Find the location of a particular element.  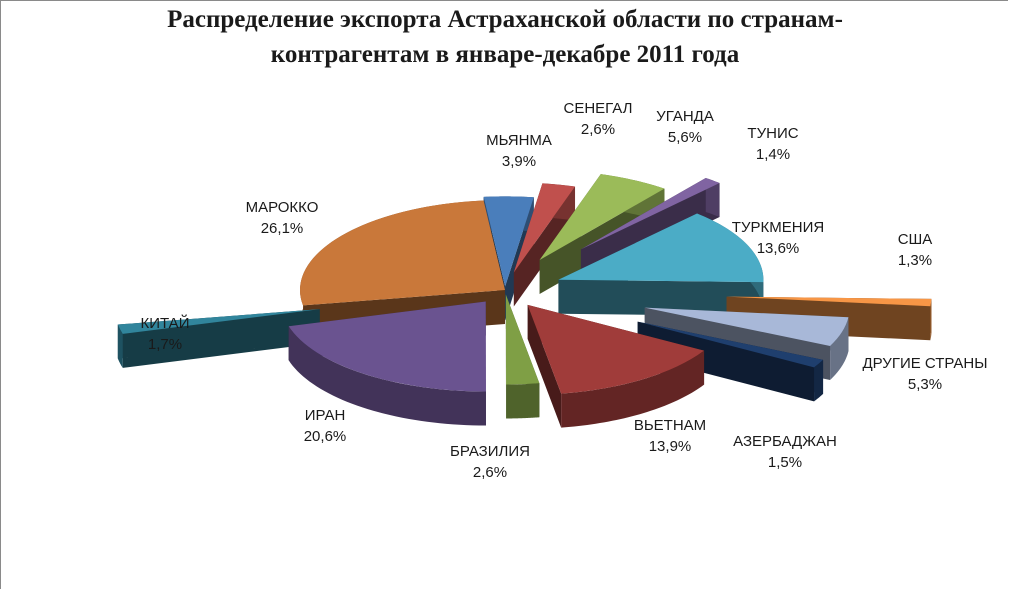

slice-label-name: МАРОККО is located at coordinates (282, 207).